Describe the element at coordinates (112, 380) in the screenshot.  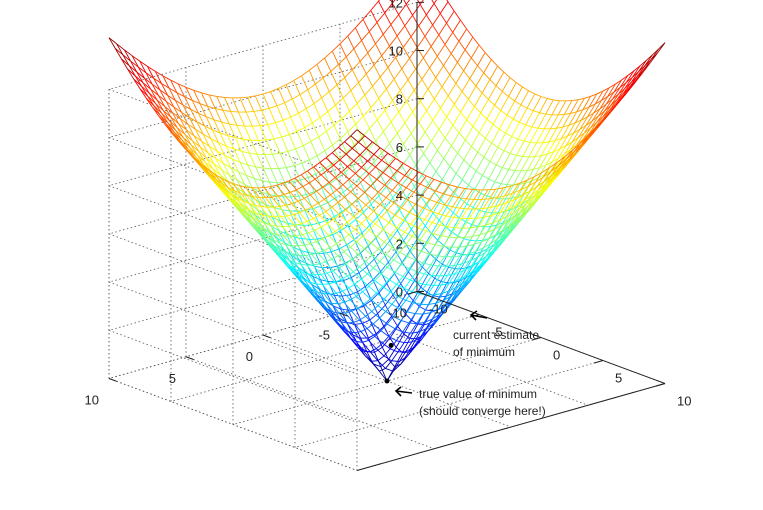
I see `y-tick-mark` at that location.